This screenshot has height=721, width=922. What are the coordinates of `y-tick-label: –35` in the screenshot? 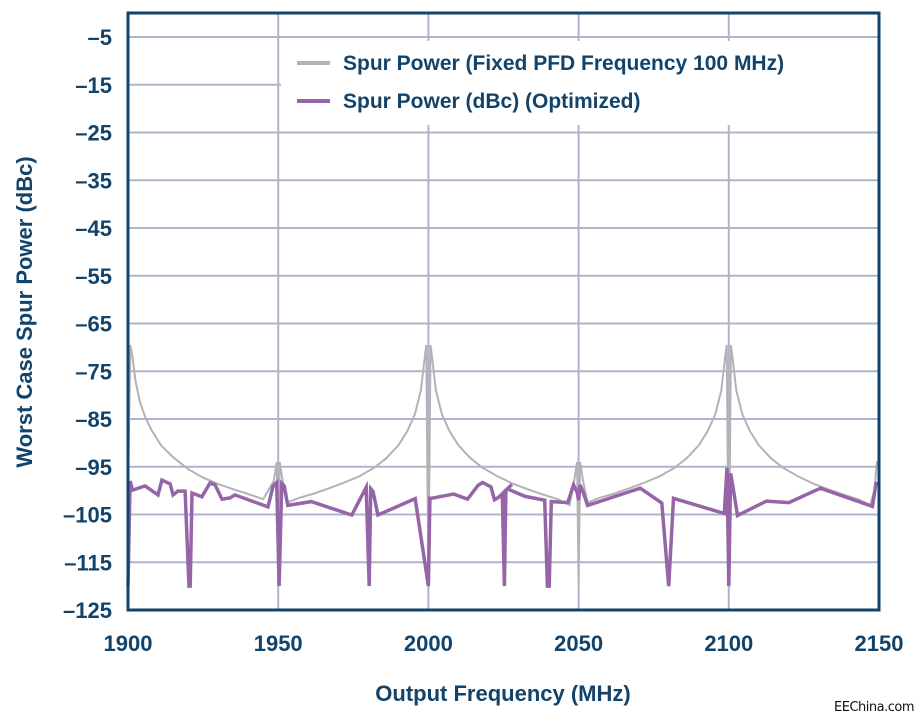 It's located at (93, 180).